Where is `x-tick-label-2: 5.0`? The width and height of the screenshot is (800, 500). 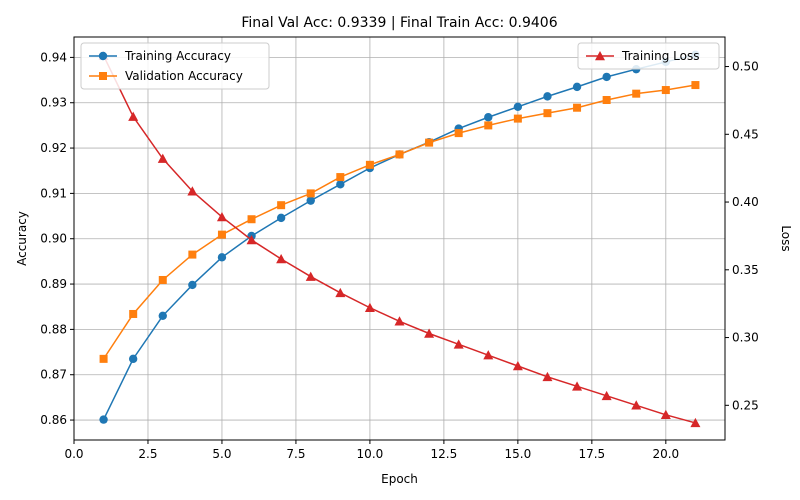 x-tick-label-2: 5.0 is located at coordinates (221, 454).